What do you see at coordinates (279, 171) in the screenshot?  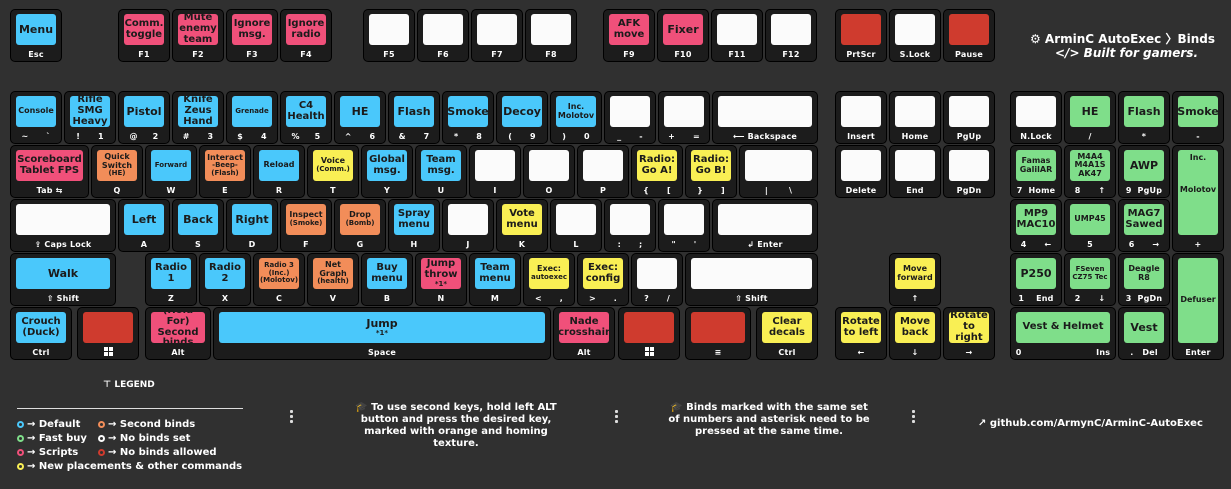 I see `key-r: Reload R` at bounding box center [279, 171].